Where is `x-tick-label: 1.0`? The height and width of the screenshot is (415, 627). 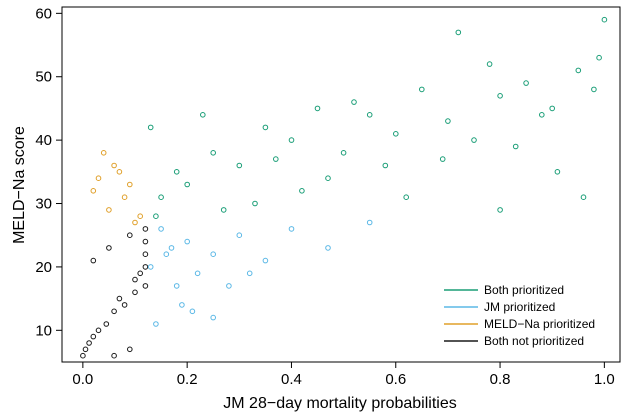 x-tick-label: 1.0 is located at coordinates (604, 379).